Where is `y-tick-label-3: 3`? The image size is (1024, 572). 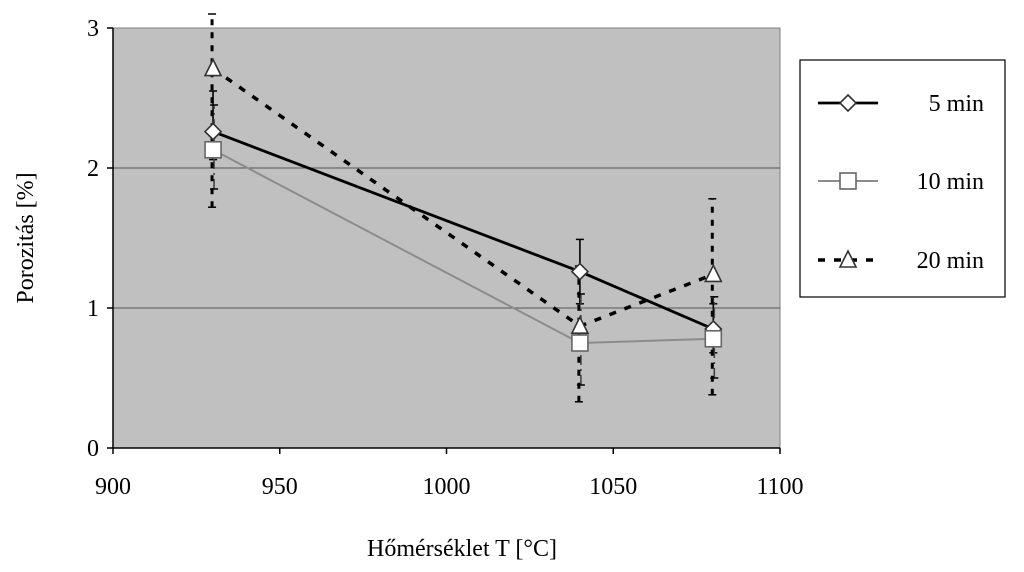 y-tick-label-3: 3 is located at coordinates (93, 29).